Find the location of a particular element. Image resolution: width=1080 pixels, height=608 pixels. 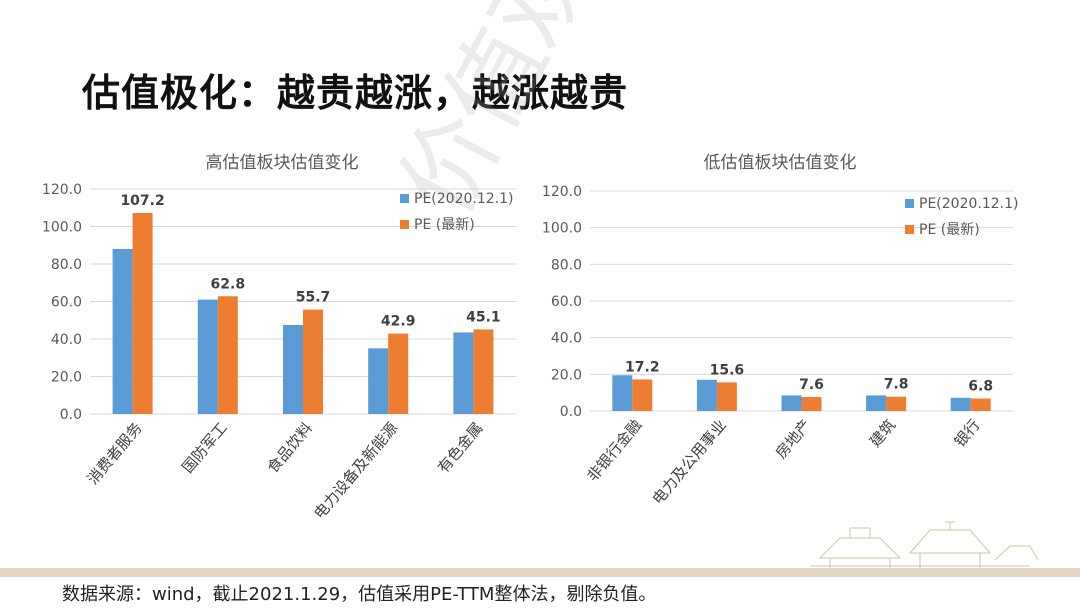

data-label: 62.8 is located at coordinates (228, 284).